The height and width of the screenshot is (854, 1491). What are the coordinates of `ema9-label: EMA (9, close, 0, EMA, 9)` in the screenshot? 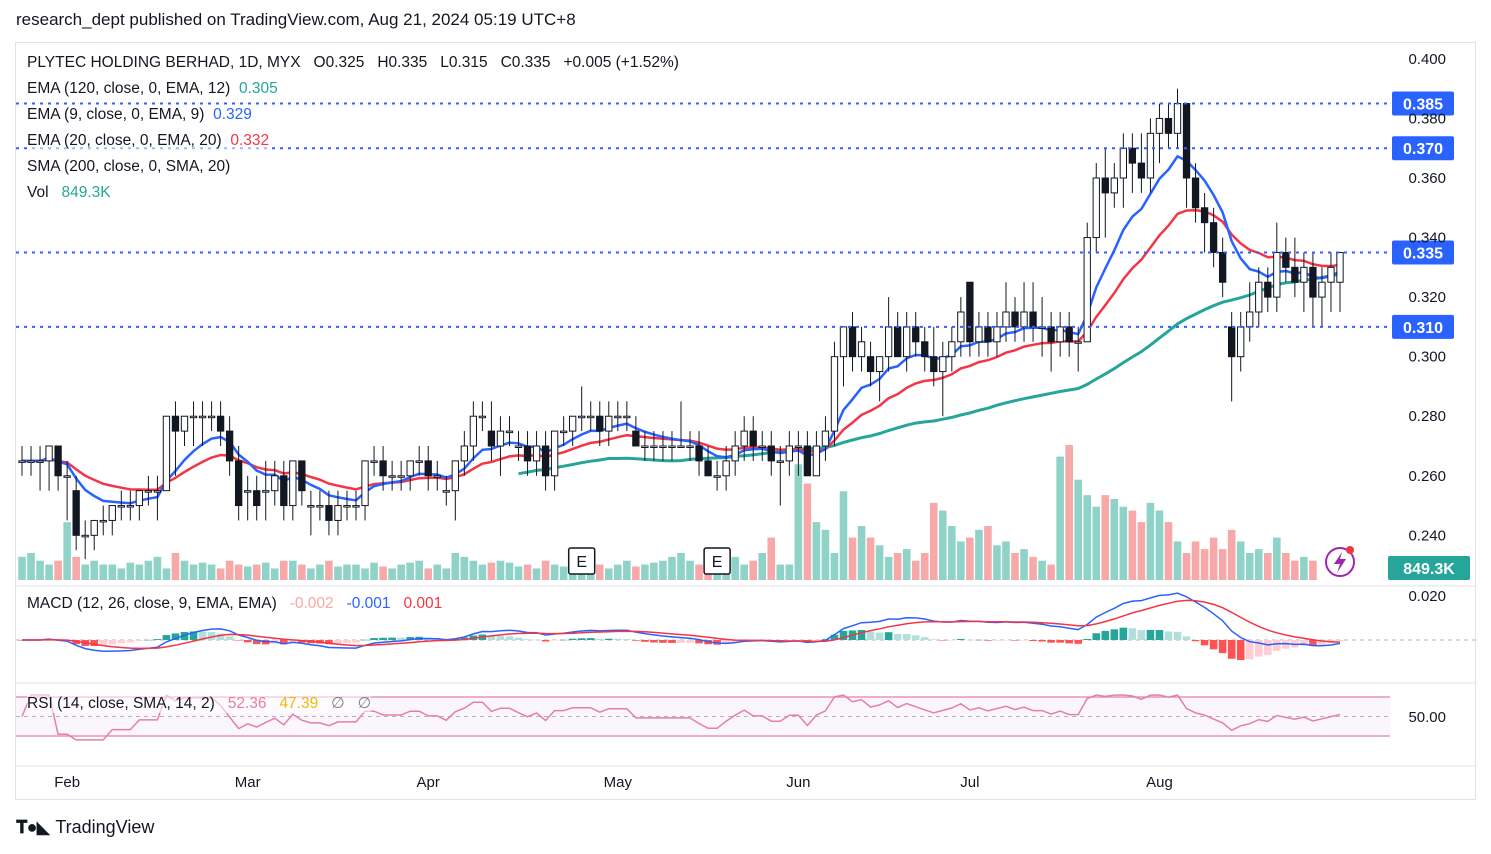 It's located at (116, 114).